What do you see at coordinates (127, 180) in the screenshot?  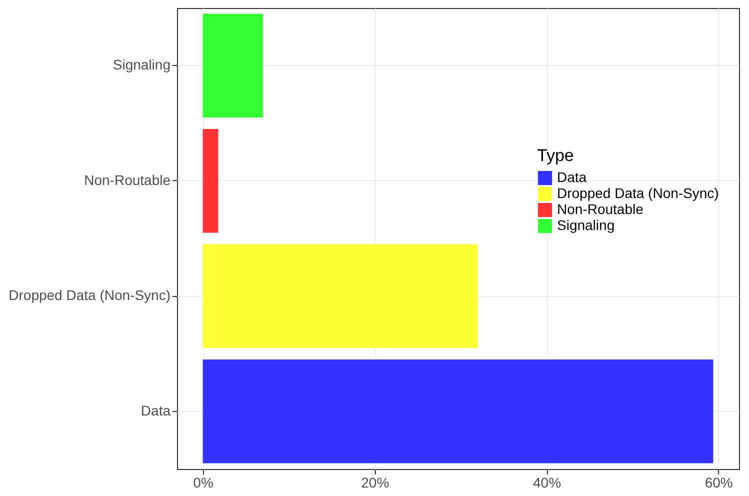 I see `y-tick-label: Non-Routable` at bounding box center [127, 180].